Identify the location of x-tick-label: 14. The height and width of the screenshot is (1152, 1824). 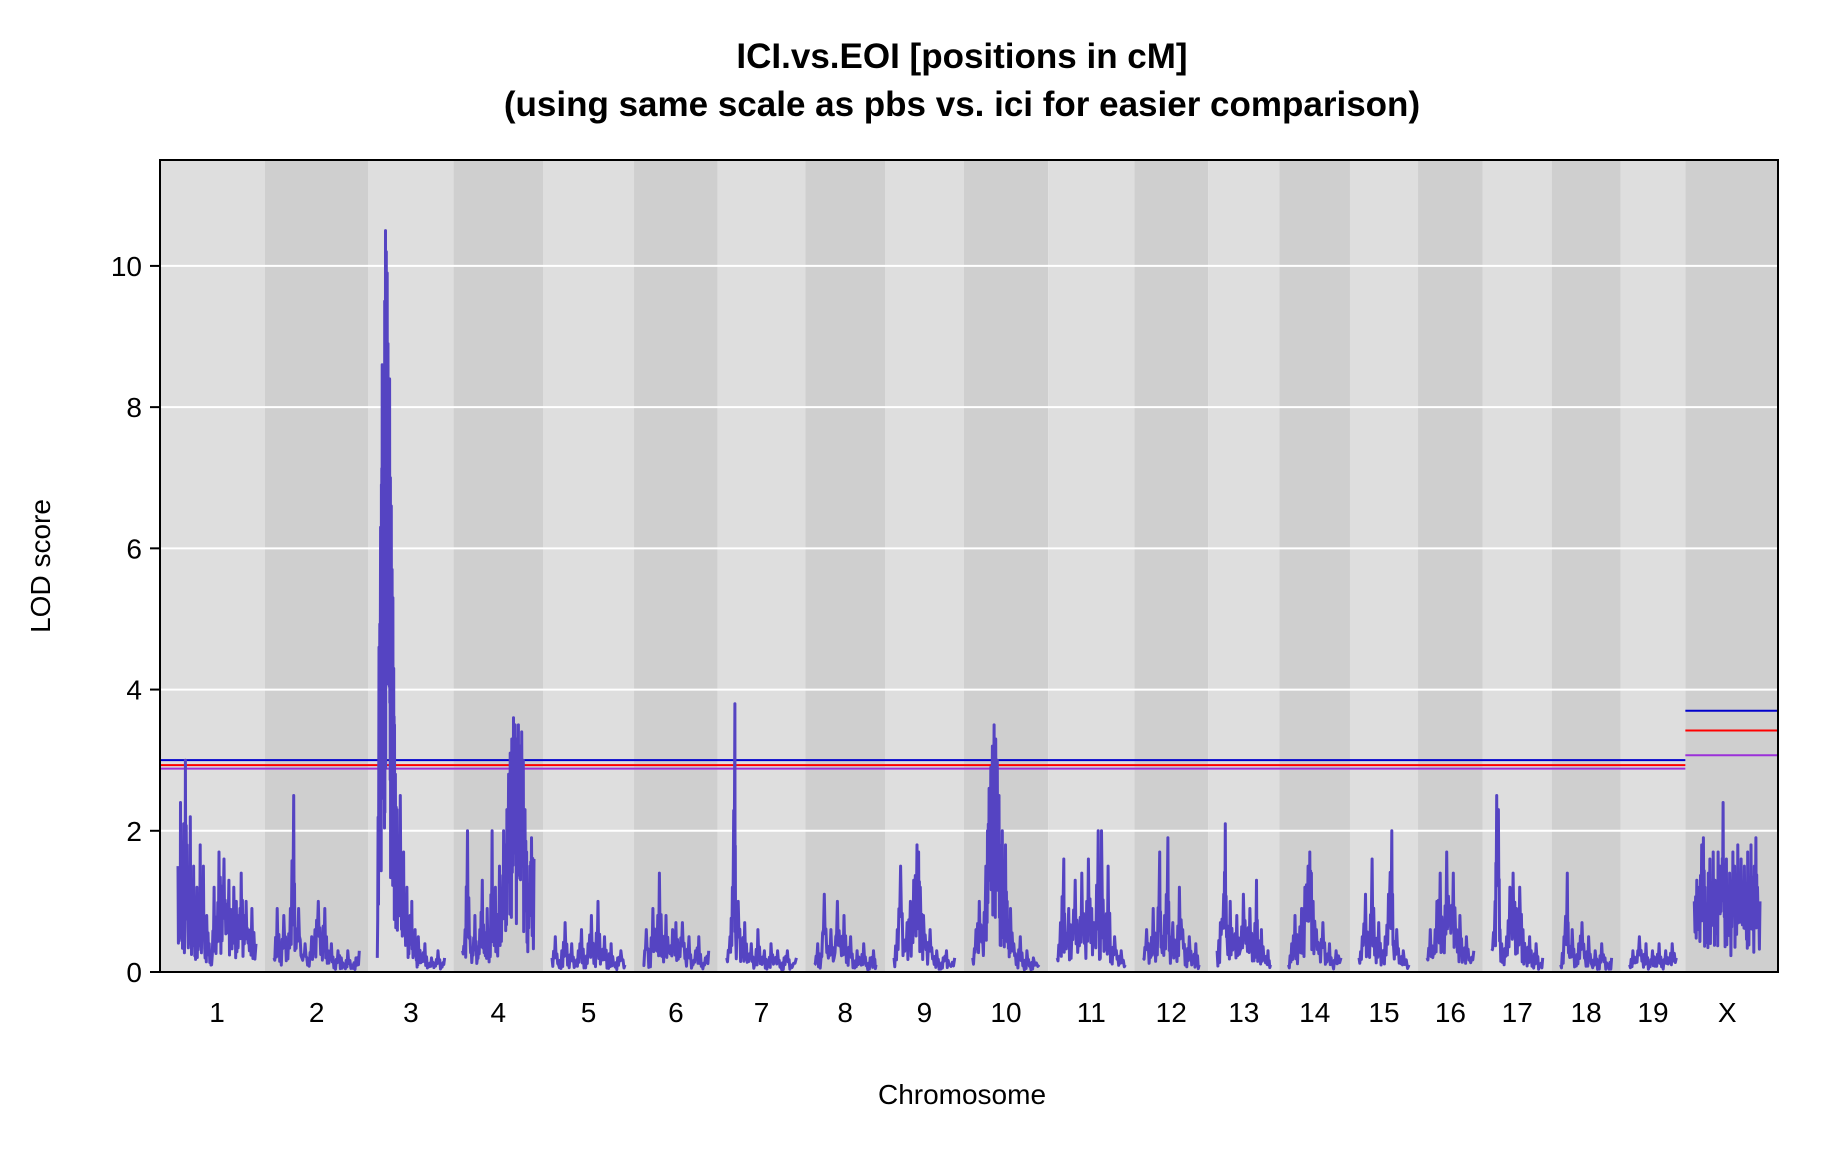
(1314, 1012).